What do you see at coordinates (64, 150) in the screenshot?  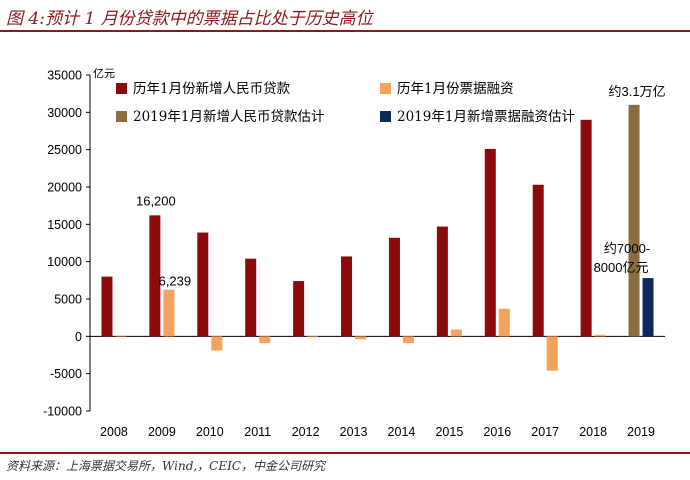 I see `y-tick-label: 25000` at bounding box center [64, 150].